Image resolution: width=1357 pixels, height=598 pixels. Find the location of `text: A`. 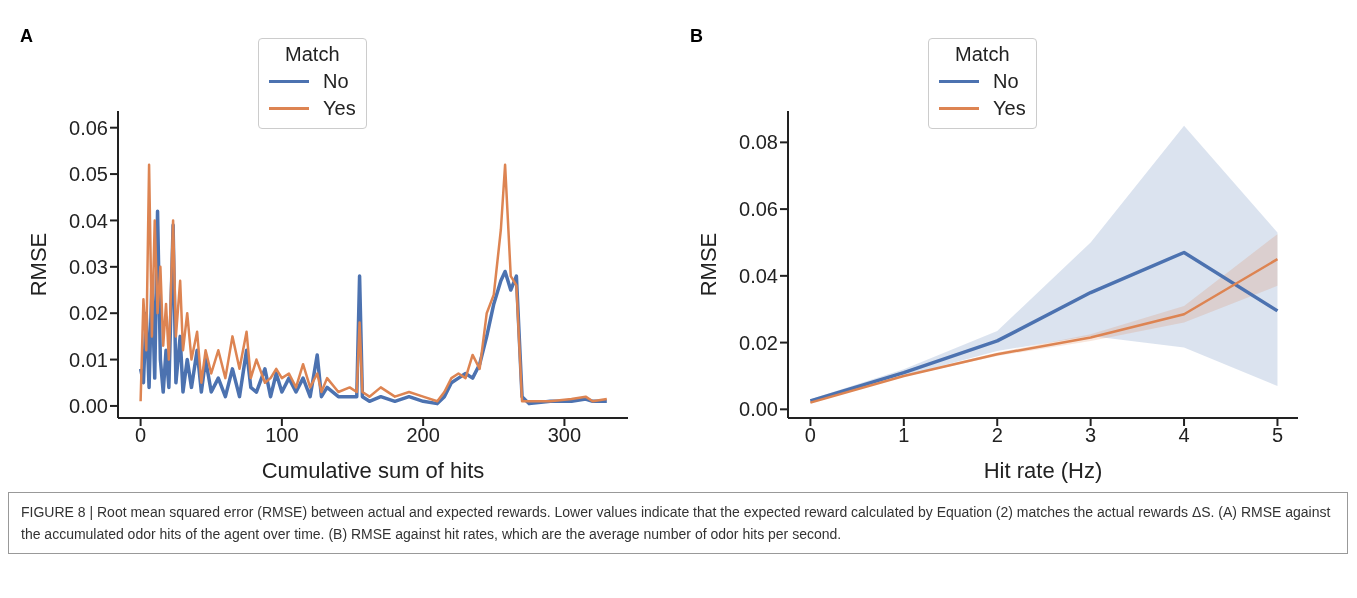

text: A is located at coordinates (26, 36).